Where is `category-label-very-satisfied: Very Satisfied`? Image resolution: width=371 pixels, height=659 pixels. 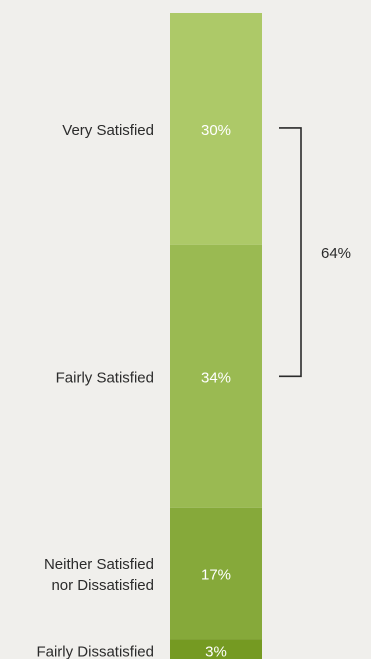 category-label-very-satisfied: Very Satisfied is located at coordinates (108, 130).